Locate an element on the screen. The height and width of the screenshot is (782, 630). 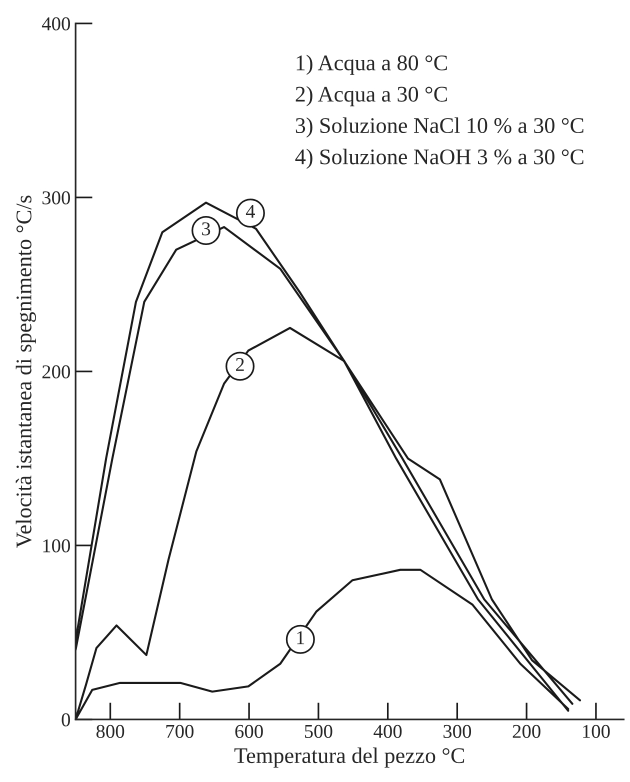
x-tick-label: 400 is located at coordinates (388, 731).